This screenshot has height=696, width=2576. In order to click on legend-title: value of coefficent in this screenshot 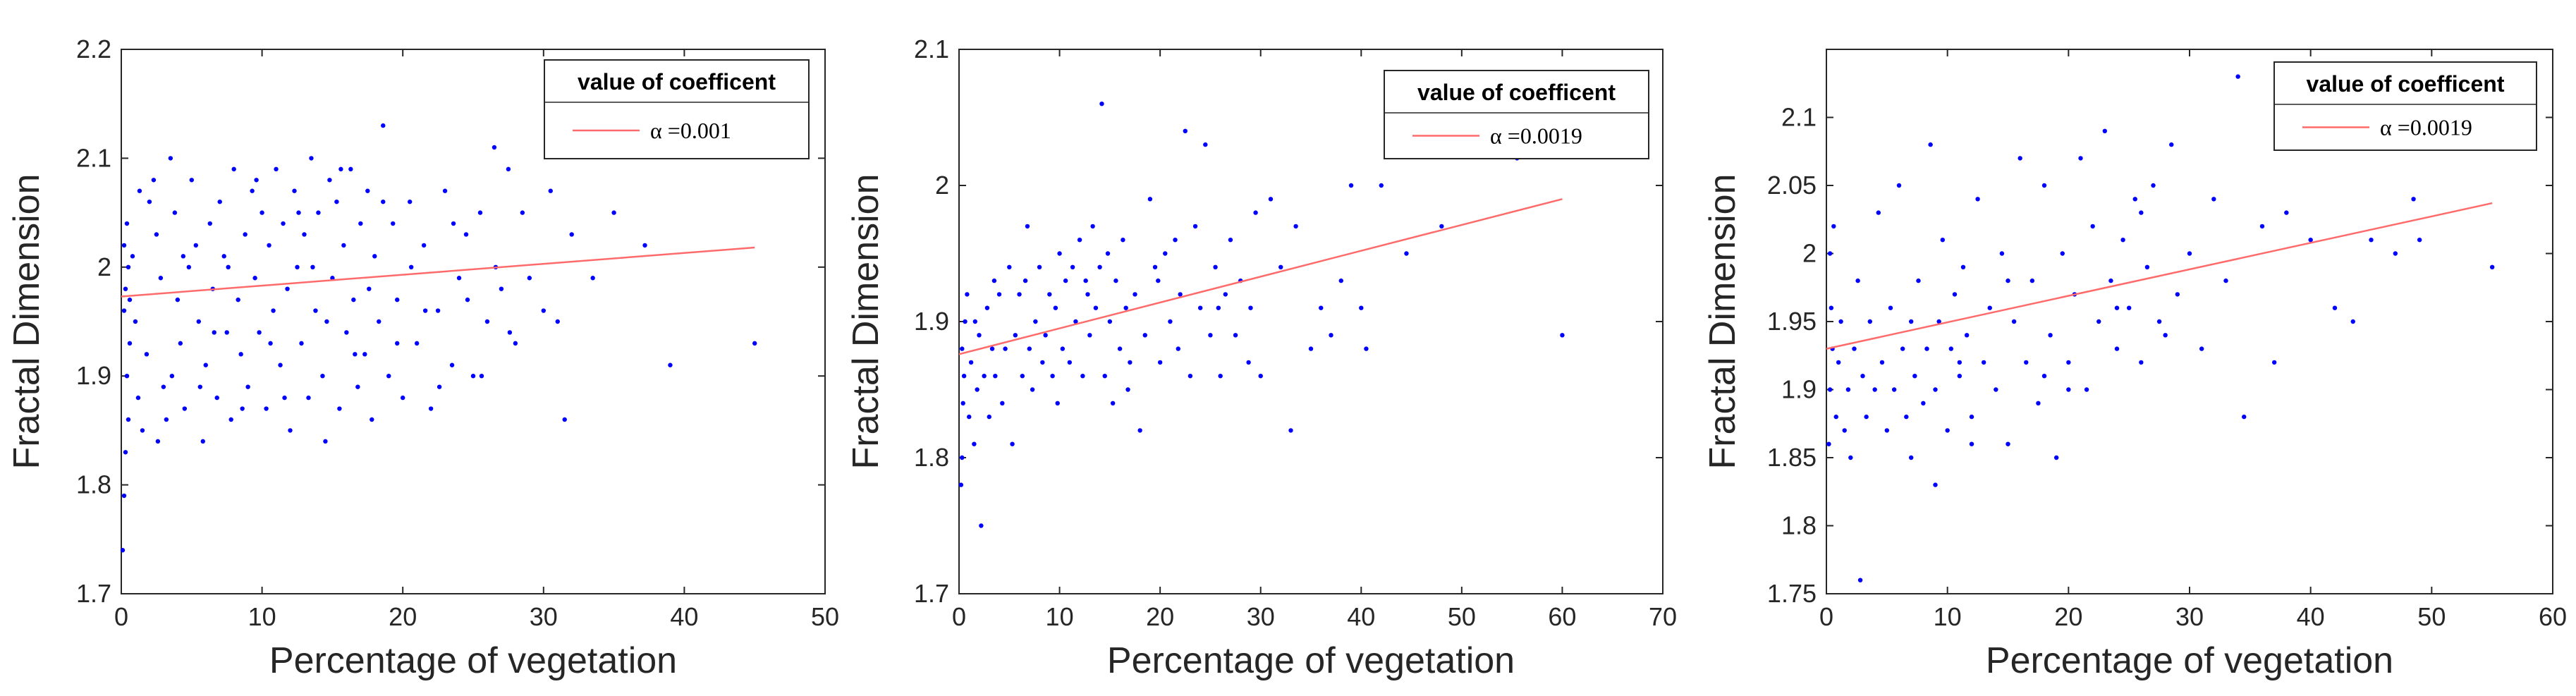, I will do `click(1517, 92)`.